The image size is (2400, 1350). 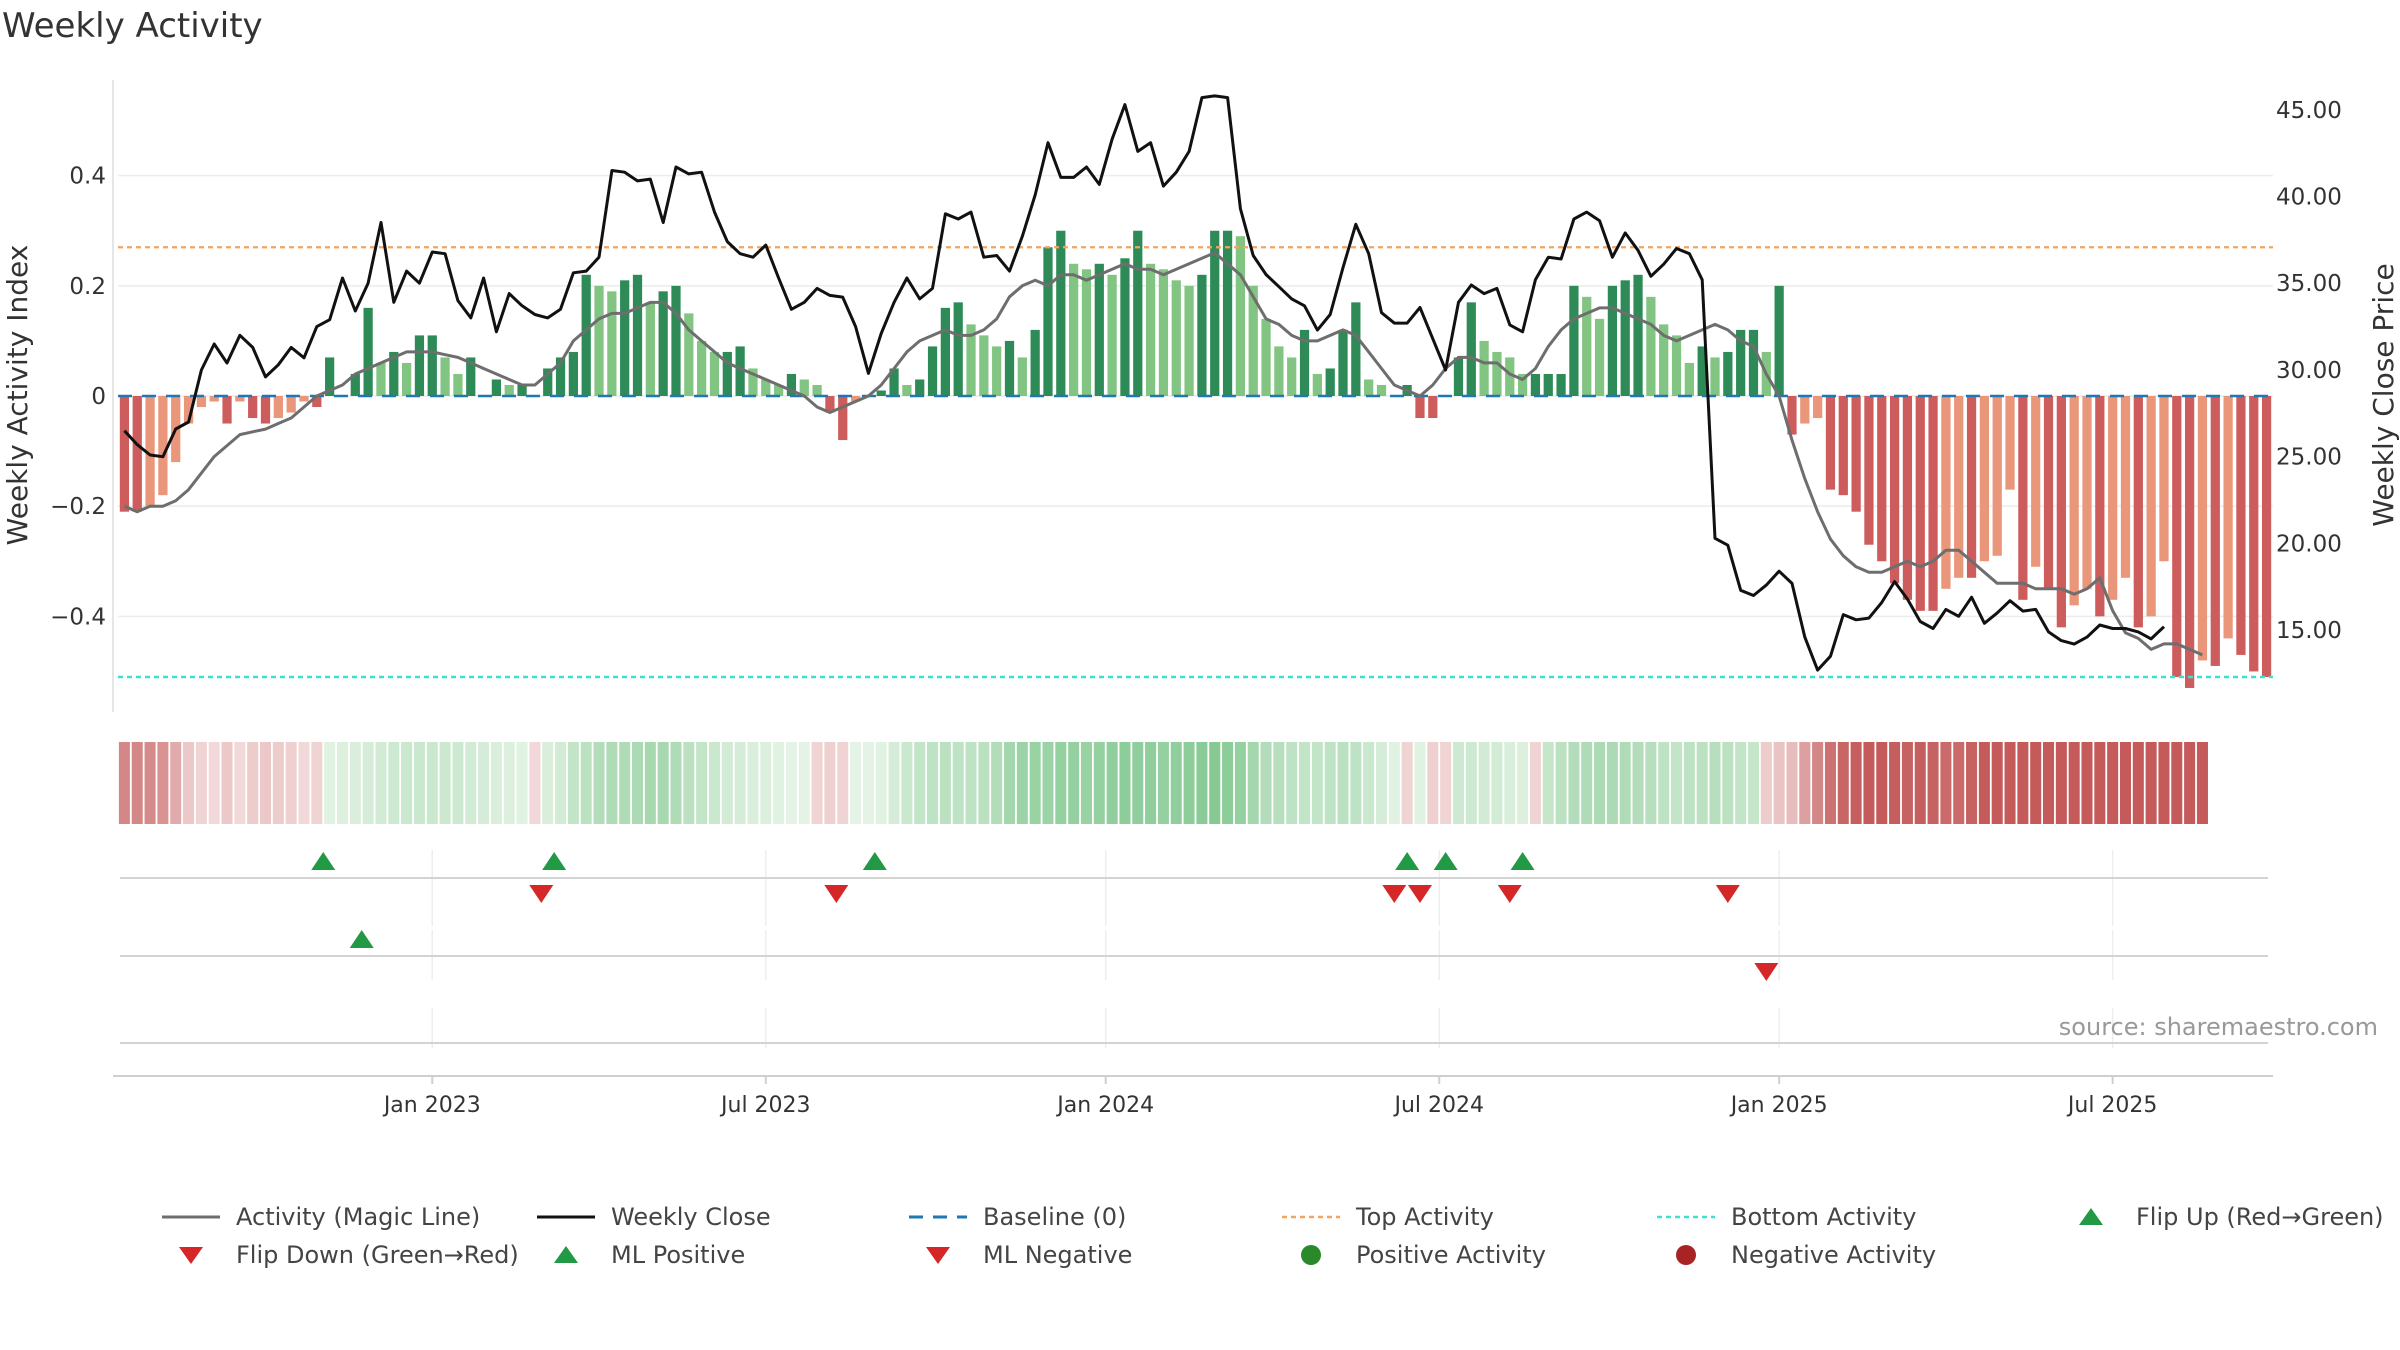 What do you see at coordinates (691, 1217) in the screenshot?
I see `legend-label: Weekly Close` at bounding box center [691, 1217].